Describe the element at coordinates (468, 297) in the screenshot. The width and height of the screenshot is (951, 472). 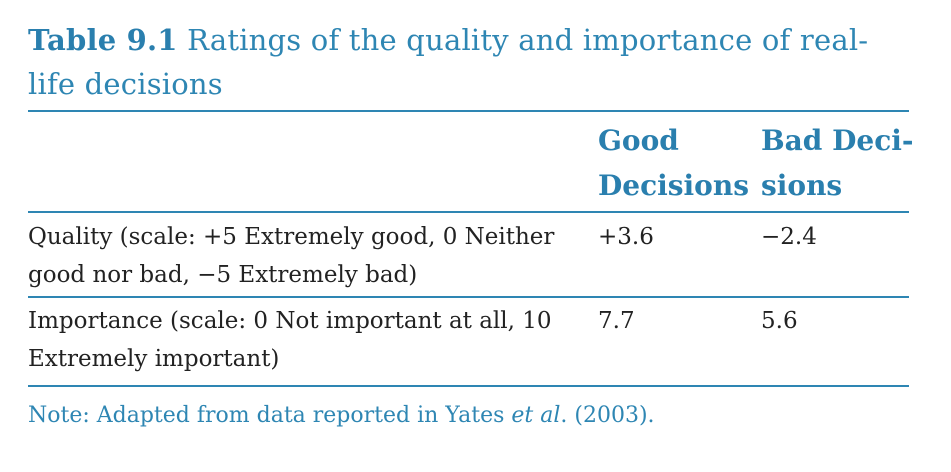
I see `row-divider` at that location.